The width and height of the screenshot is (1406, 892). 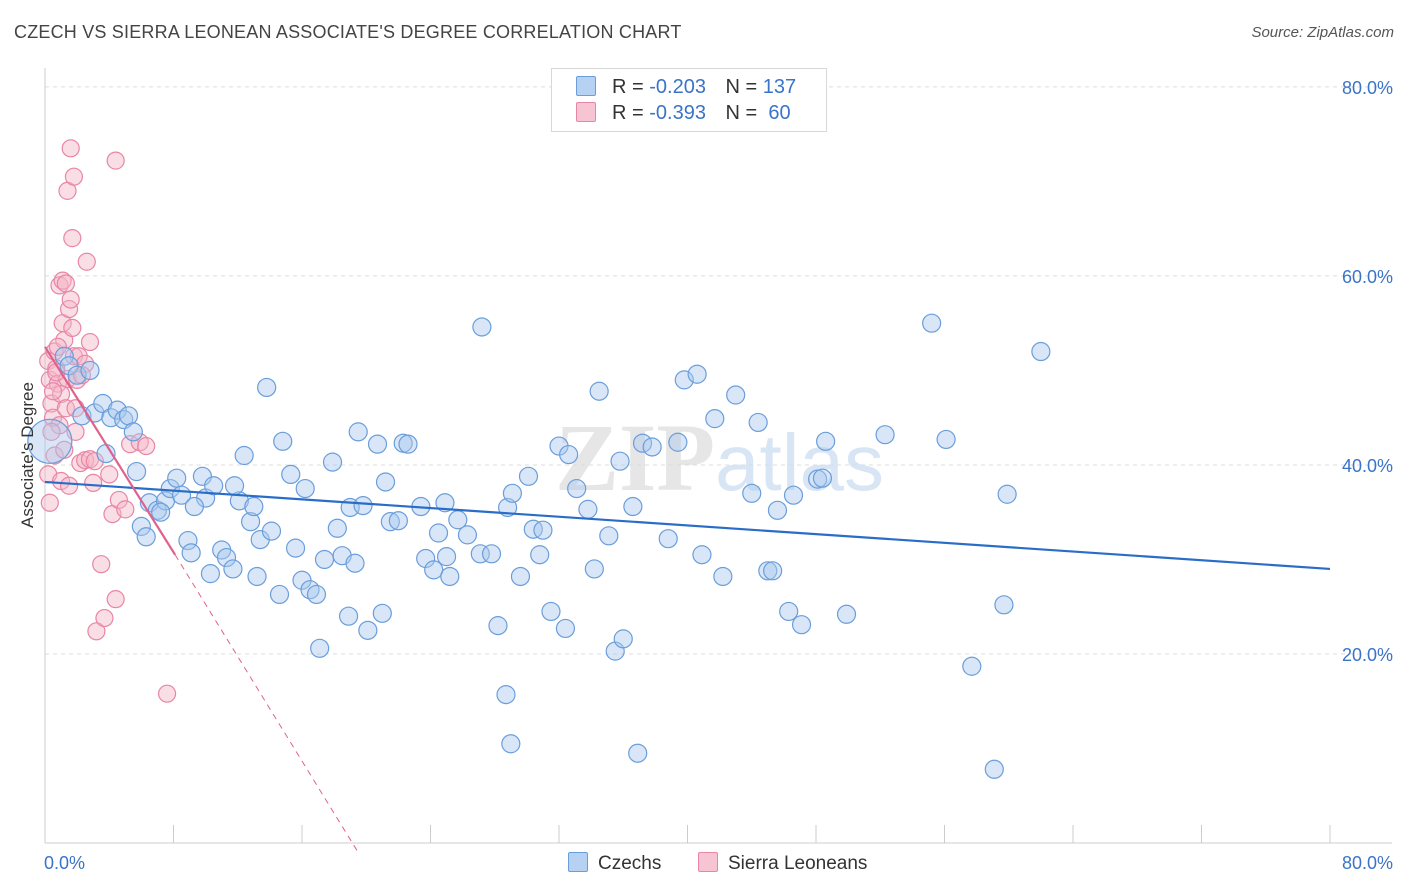 I want to click on r-label: R =, so click(x=628, y=87).